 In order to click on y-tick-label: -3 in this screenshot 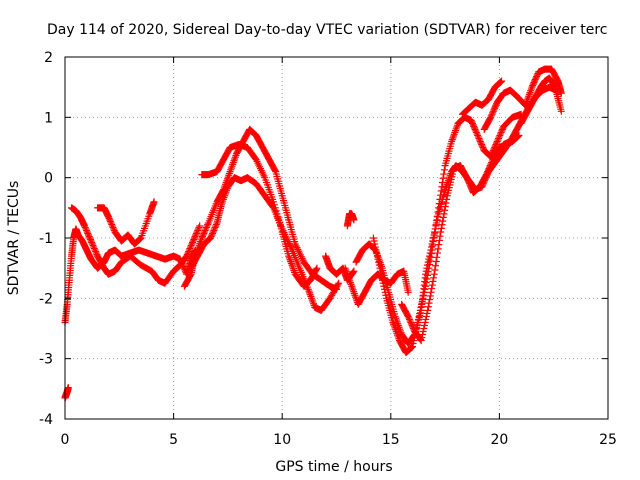, I will do `click(46, 360)`.